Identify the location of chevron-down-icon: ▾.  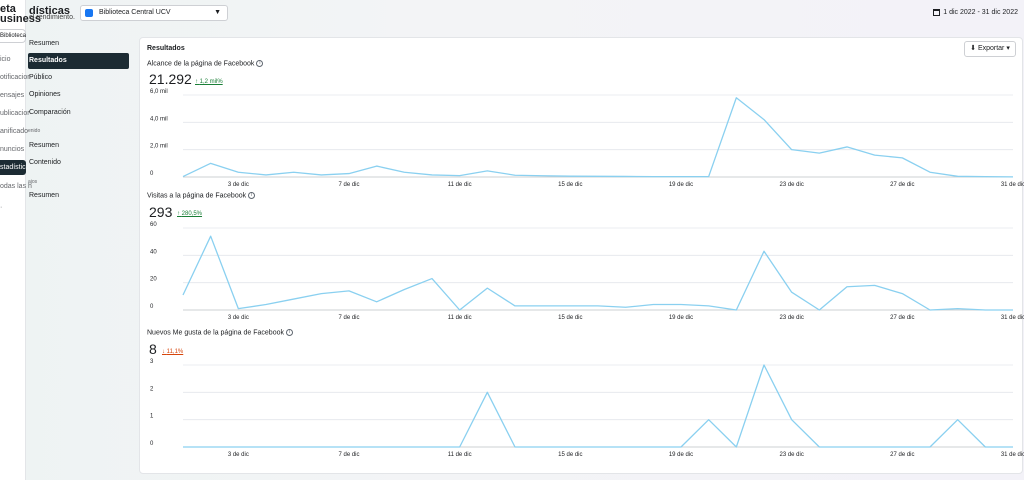
(1008, 48).